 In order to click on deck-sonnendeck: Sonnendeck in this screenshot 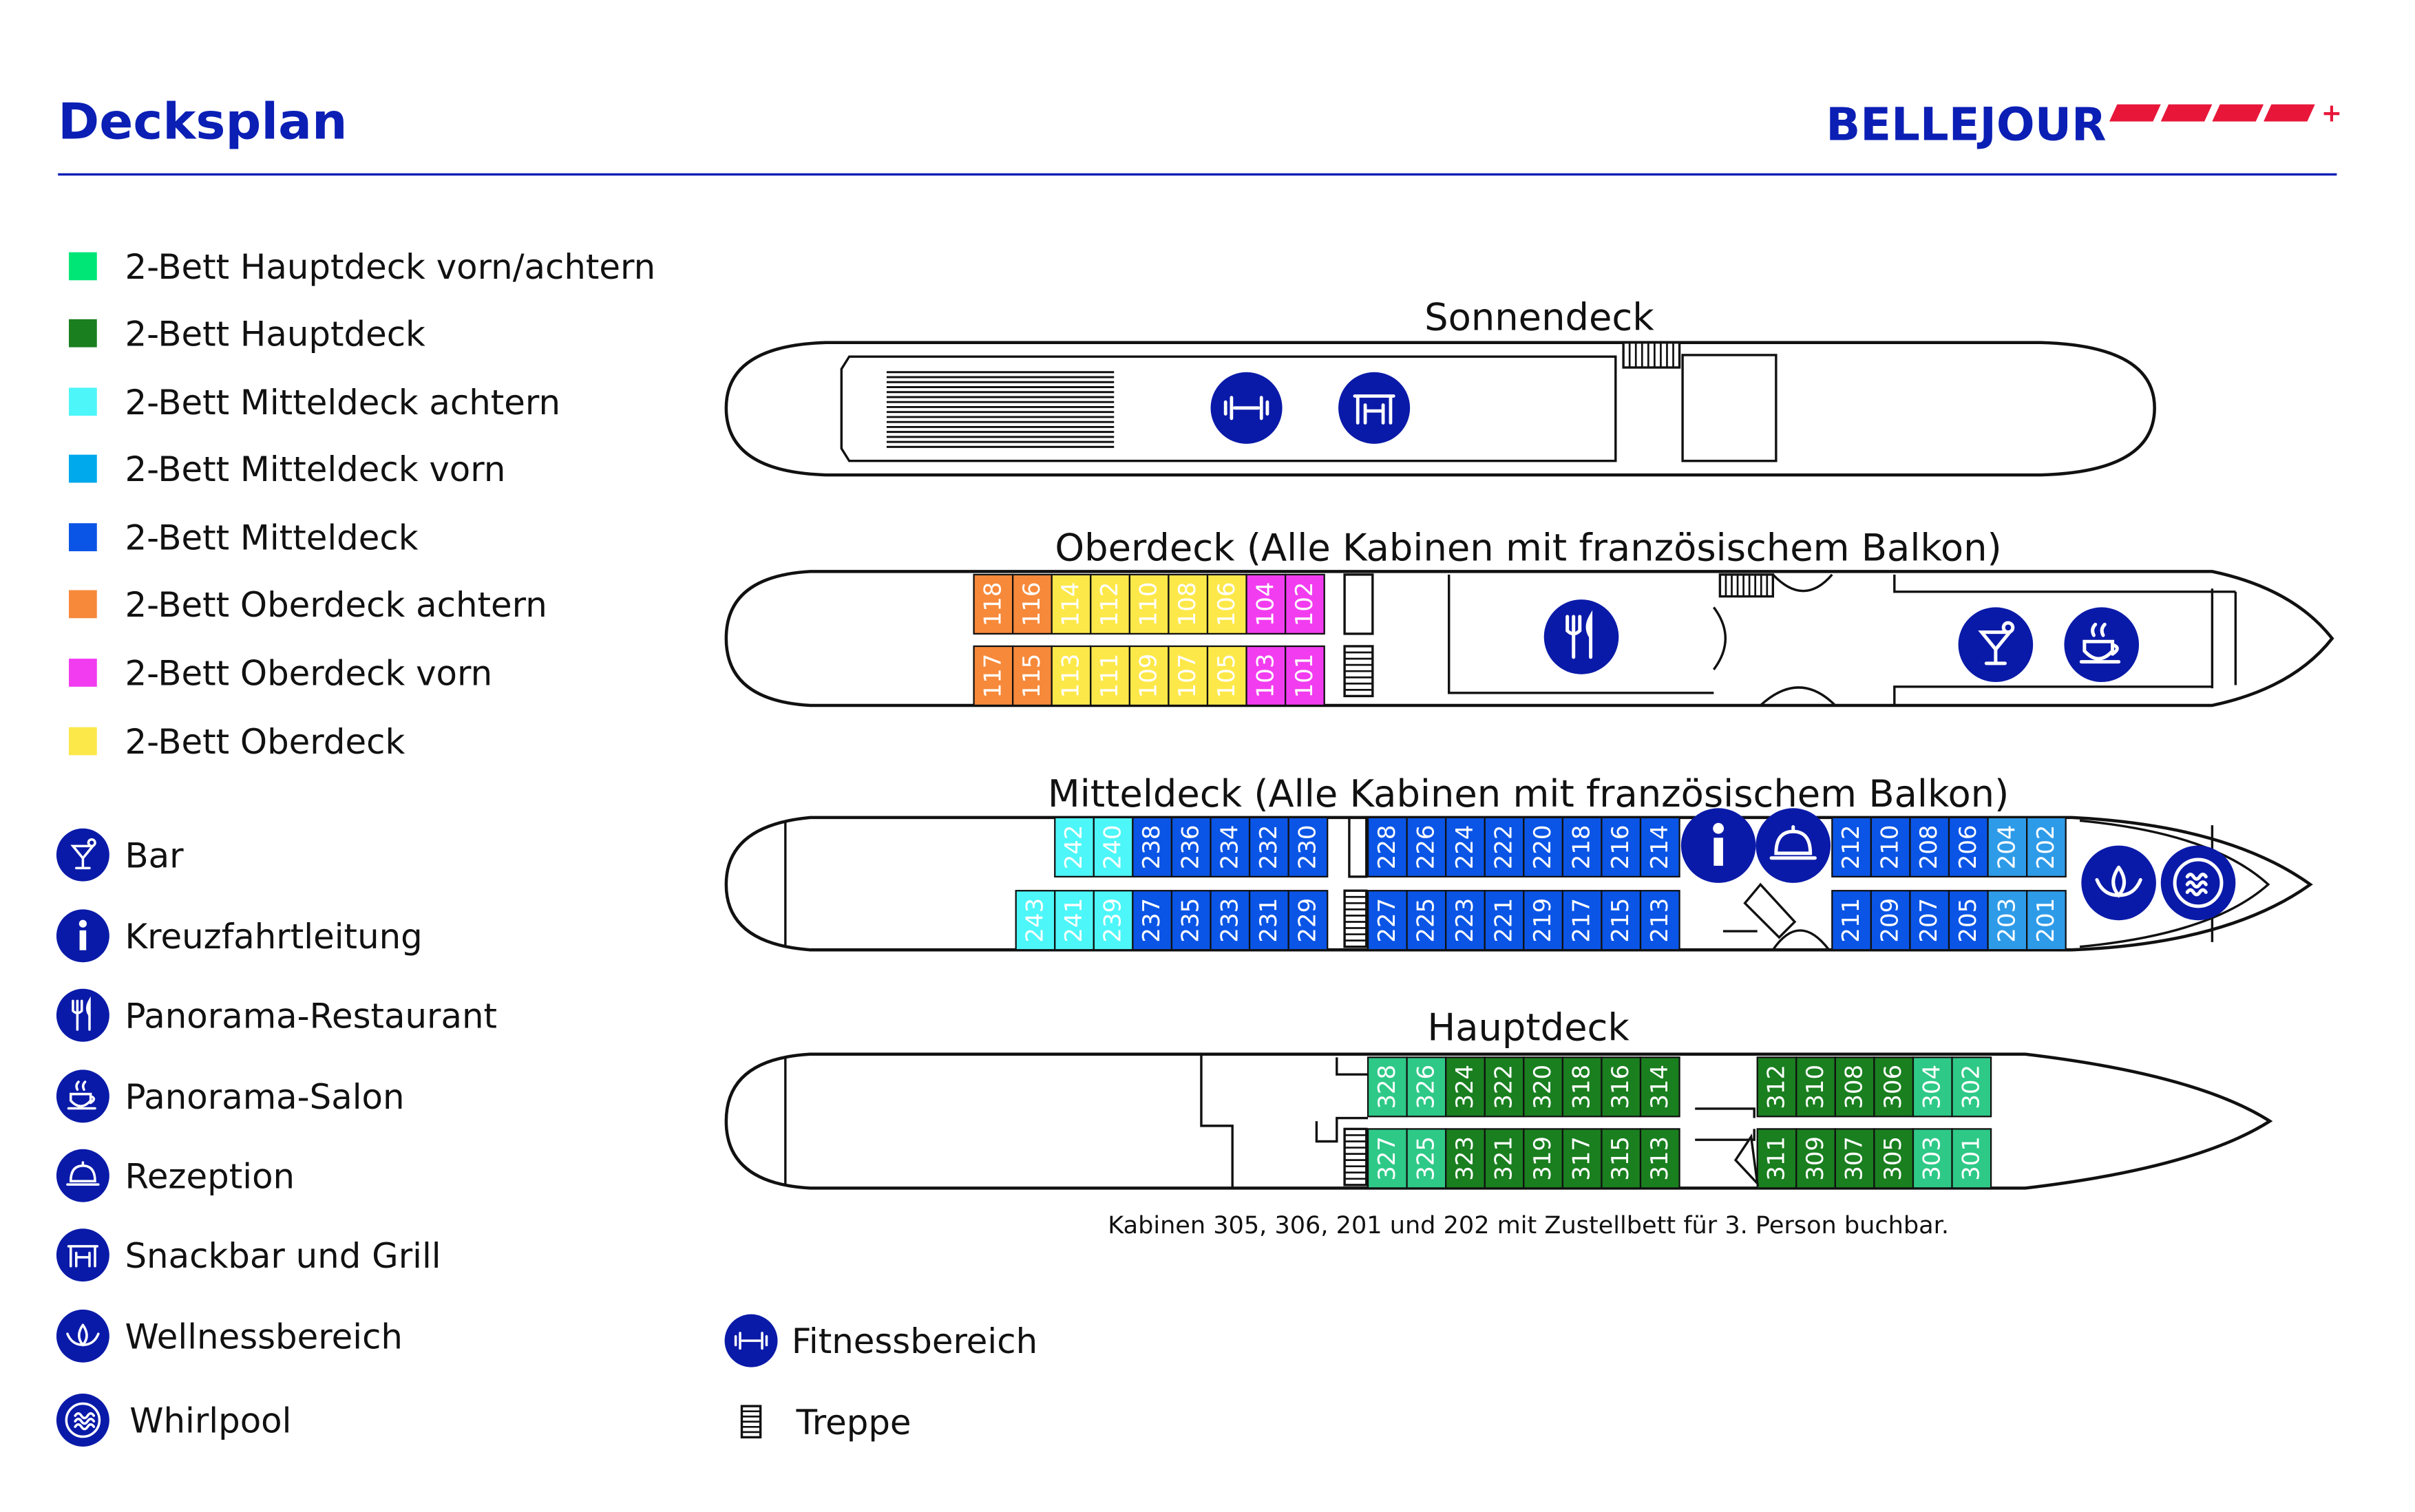, I will do `click(1440, 386)`.